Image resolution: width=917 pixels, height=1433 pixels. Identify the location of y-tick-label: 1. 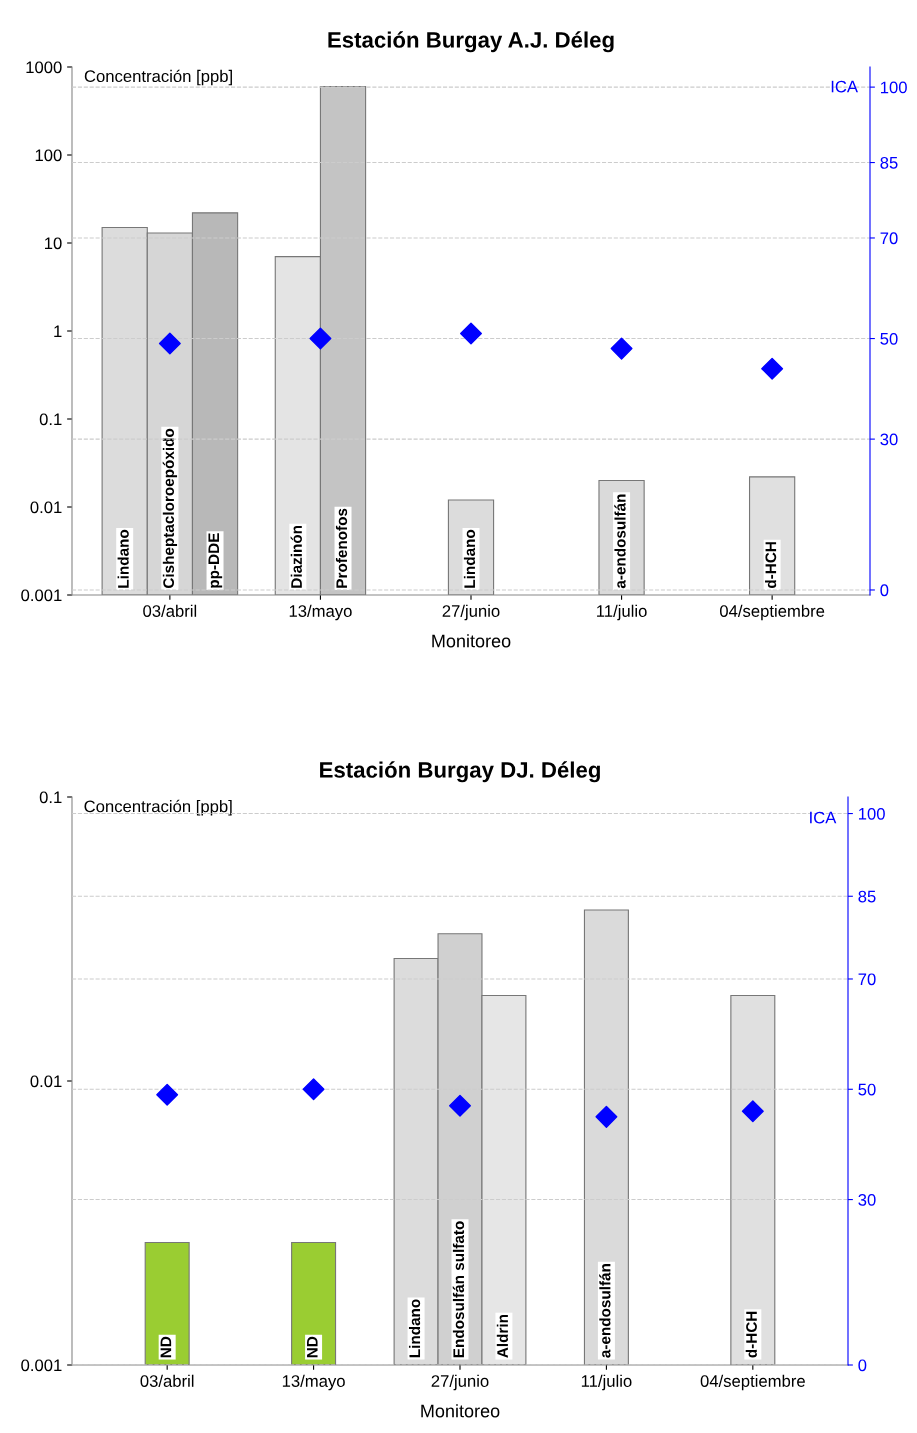
(58, 331).